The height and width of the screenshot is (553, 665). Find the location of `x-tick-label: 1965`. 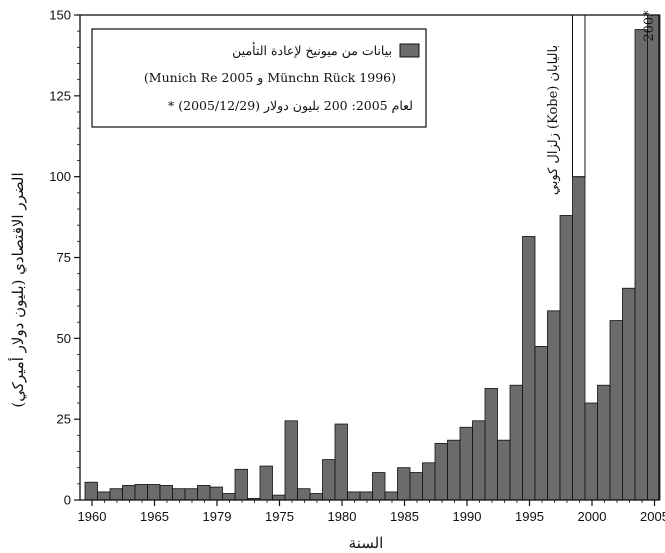

x-tick-label: 1965 is located at coordinates (154, 516).